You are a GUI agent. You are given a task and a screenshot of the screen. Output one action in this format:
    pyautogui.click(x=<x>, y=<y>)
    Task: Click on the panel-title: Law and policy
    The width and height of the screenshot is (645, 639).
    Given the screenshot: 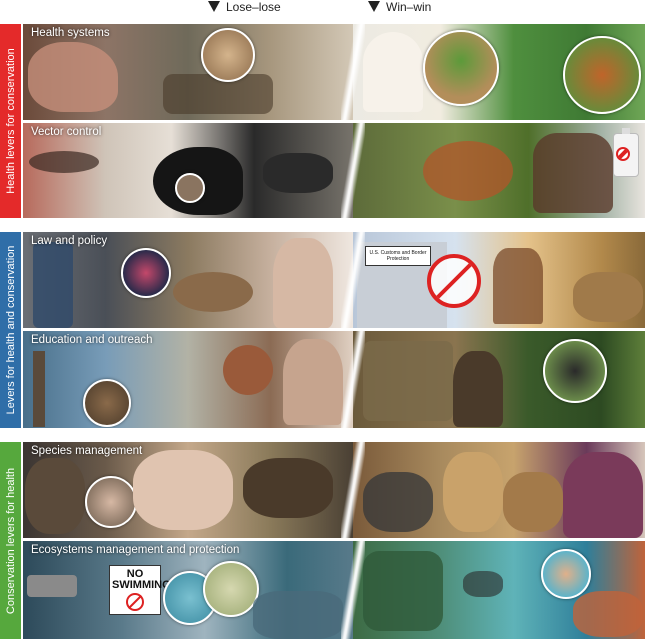 What is the action you would take?
    pyautogui.click(x=69, y=241)
    